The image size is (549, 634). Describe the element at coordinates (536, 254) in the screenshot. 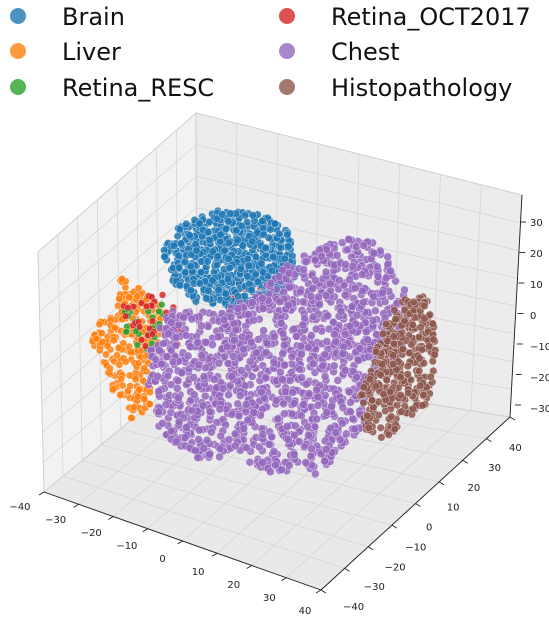

I see `z-axis-tick-label: 20` at that location.